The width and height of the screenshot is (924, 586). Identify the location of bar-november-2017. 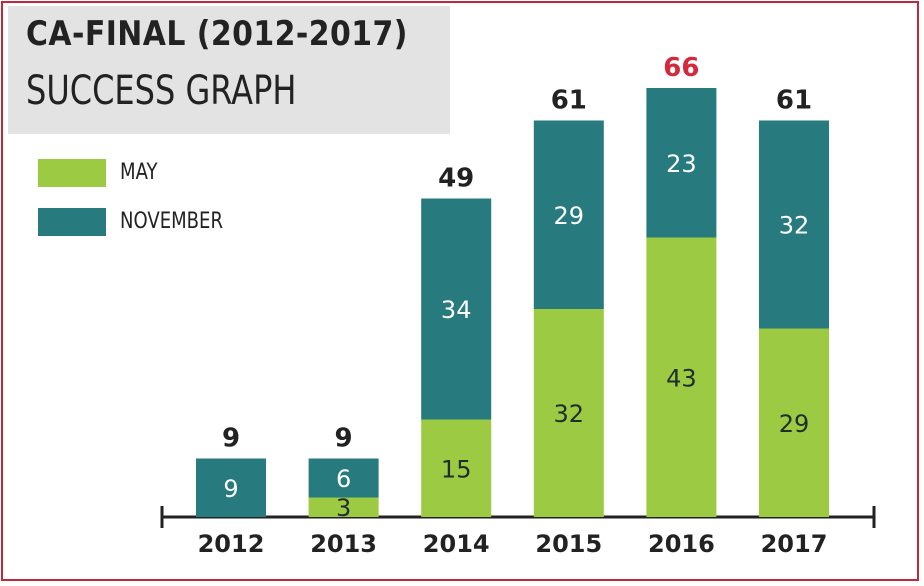
(794, 224).